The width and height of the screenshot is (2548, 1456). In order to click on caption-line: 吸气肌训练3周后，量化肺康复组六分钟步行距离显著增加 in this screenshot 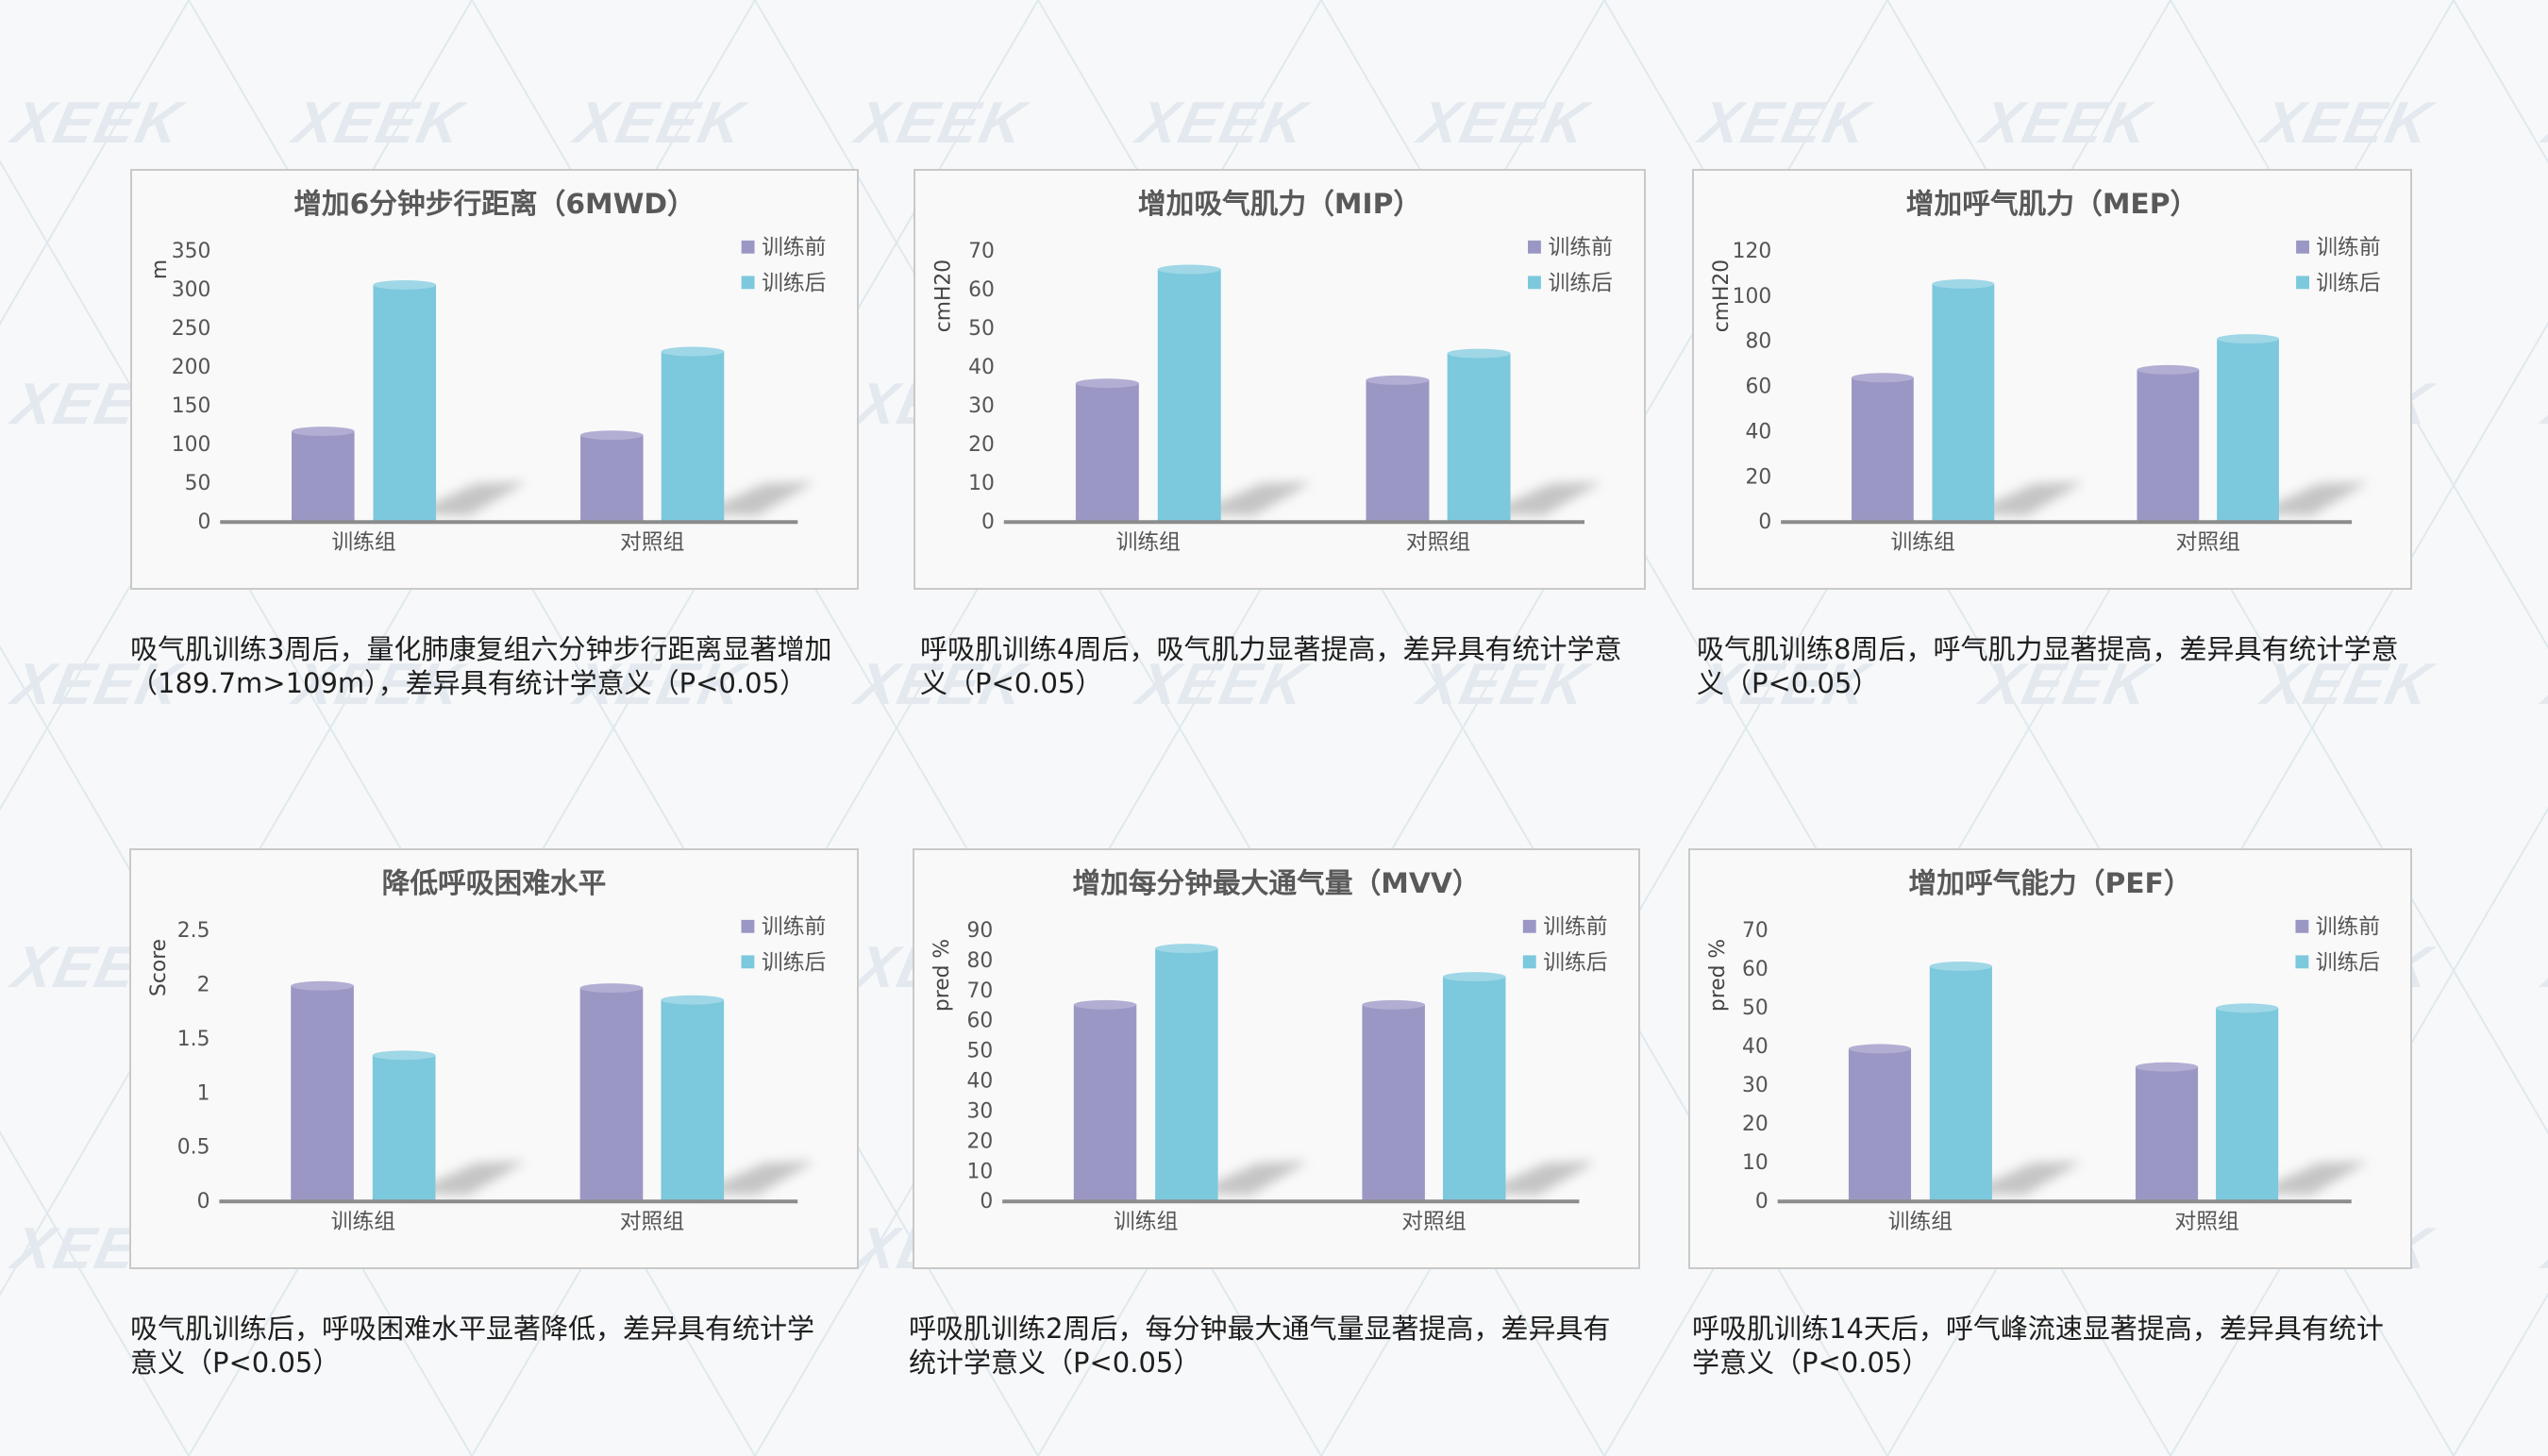, I will do `click(481, 649)`.